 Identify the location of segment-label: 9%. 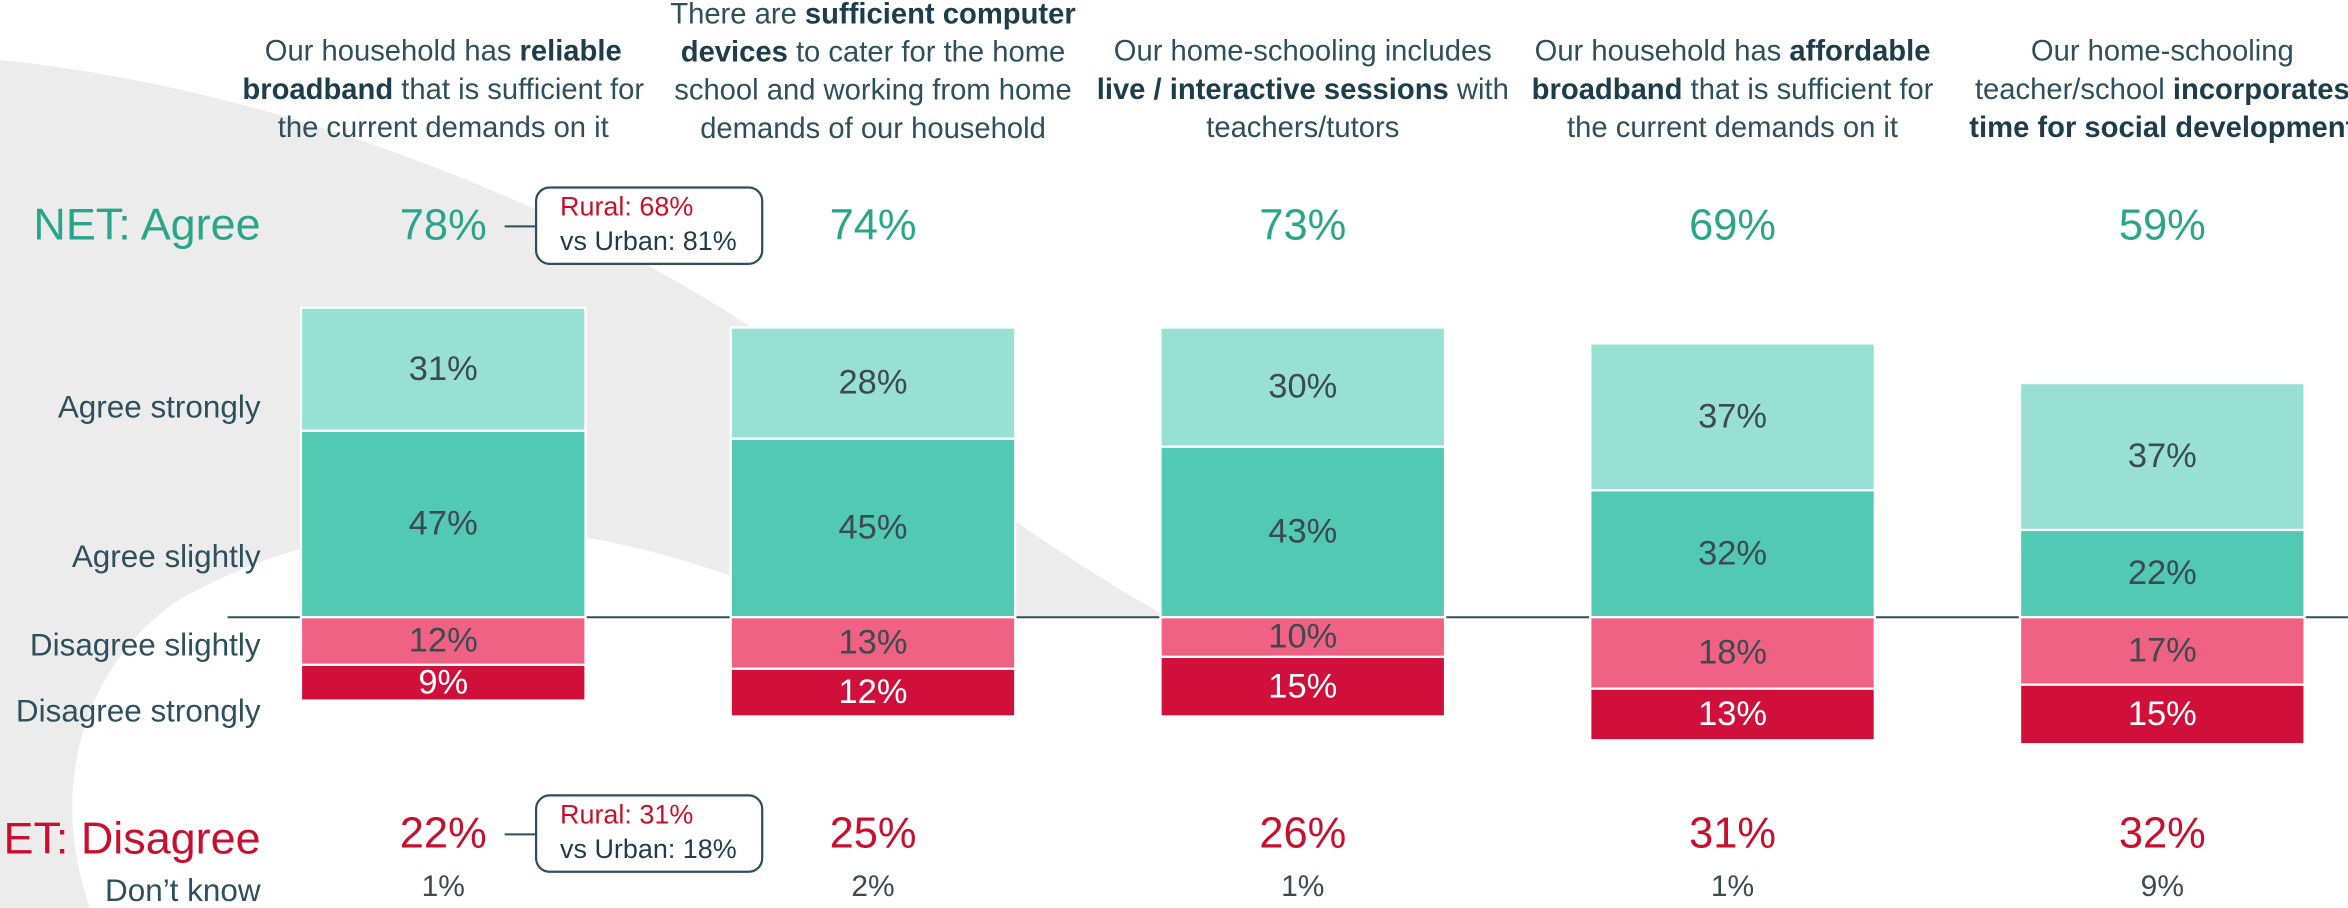
(443, 682).